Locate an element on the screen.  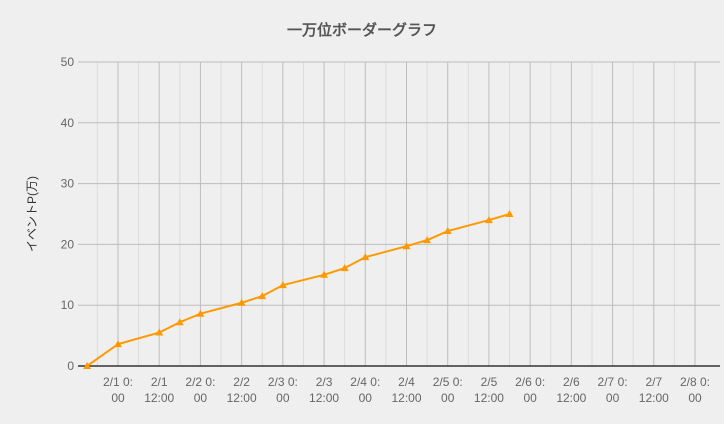
x-tick-label: 2/4 0: 00 is located at coordinates (365, 390).